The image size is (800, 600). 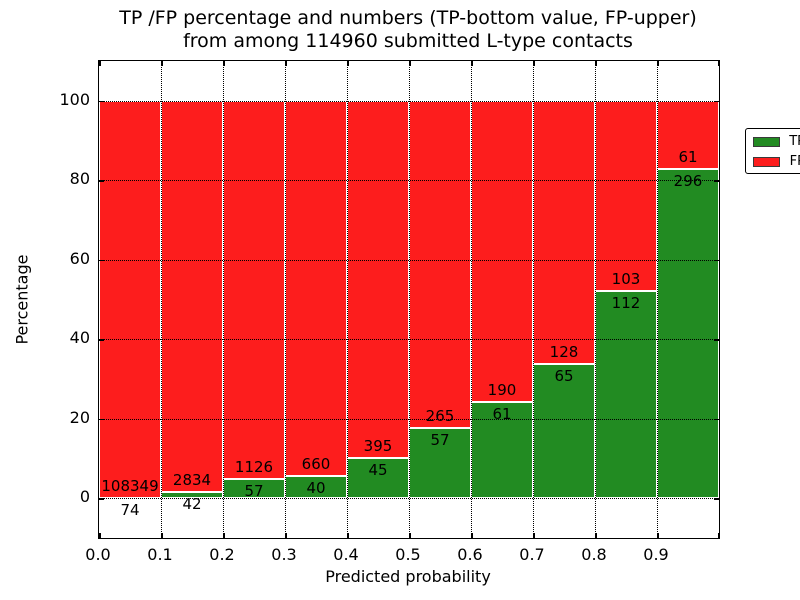 I want to click on bar-count-label-tp: 45, so click(x=378, y=469).